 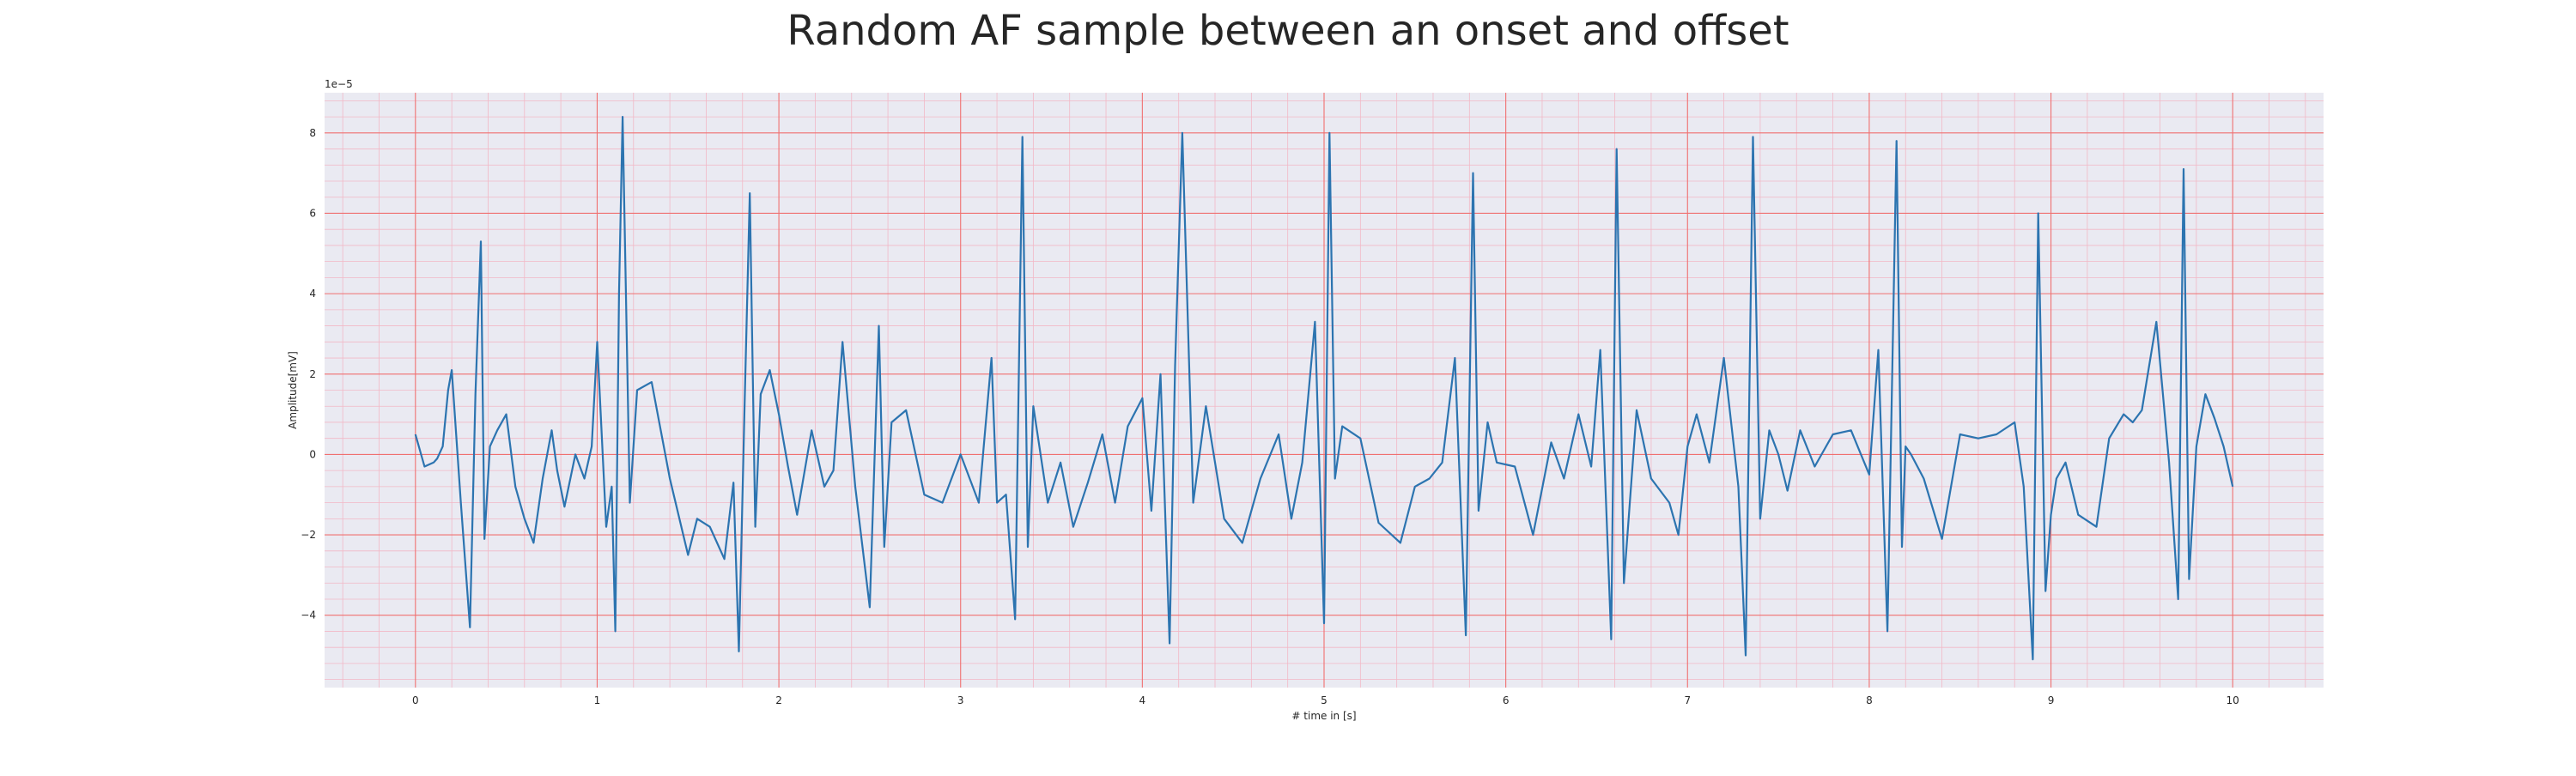 What do you see at coordinates (293, 390) in the screenshot?
I see `y-axis-label: Amplitude[mV]` at bounding box center [293, 390].